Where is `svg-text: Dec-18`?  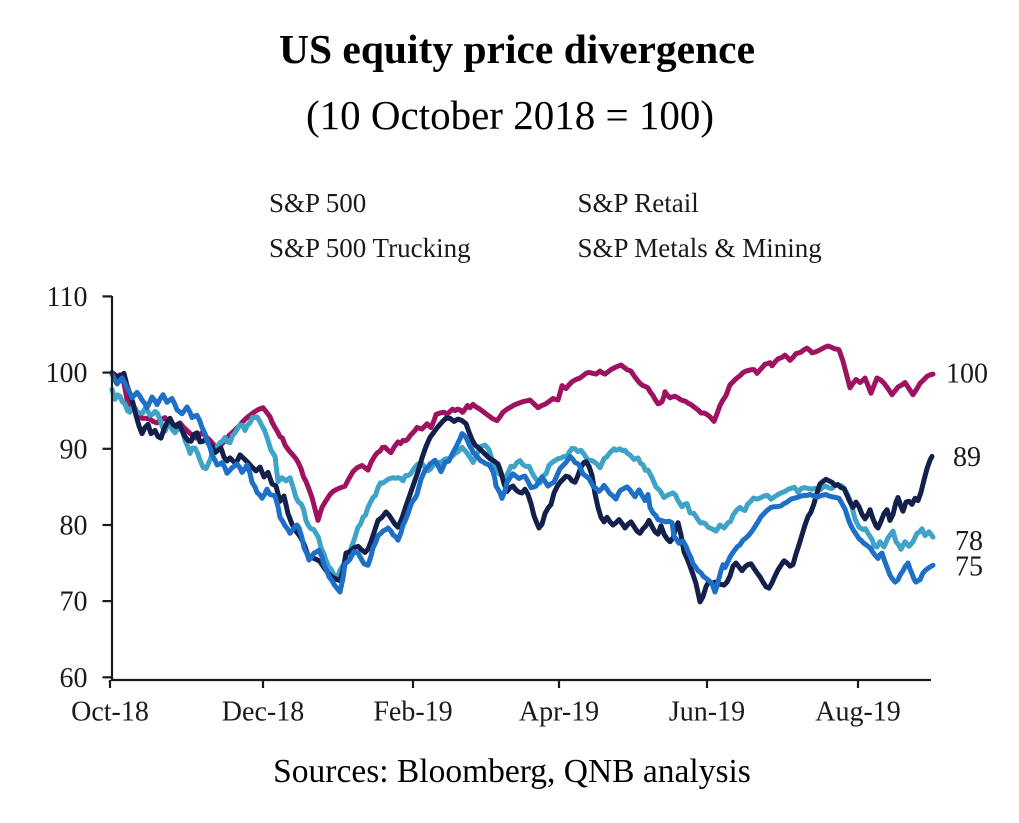
svg-text: Dec-18 is located at coordinates (263, 712).